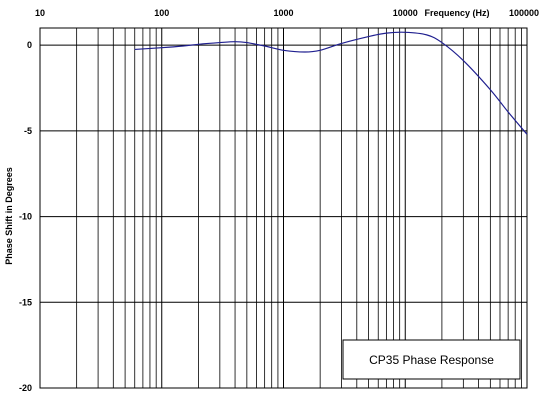  What do you see at coordinates (161, 13) in the screenshot?
I see `x-tick-label: 100` at bounding box center [161, 13].